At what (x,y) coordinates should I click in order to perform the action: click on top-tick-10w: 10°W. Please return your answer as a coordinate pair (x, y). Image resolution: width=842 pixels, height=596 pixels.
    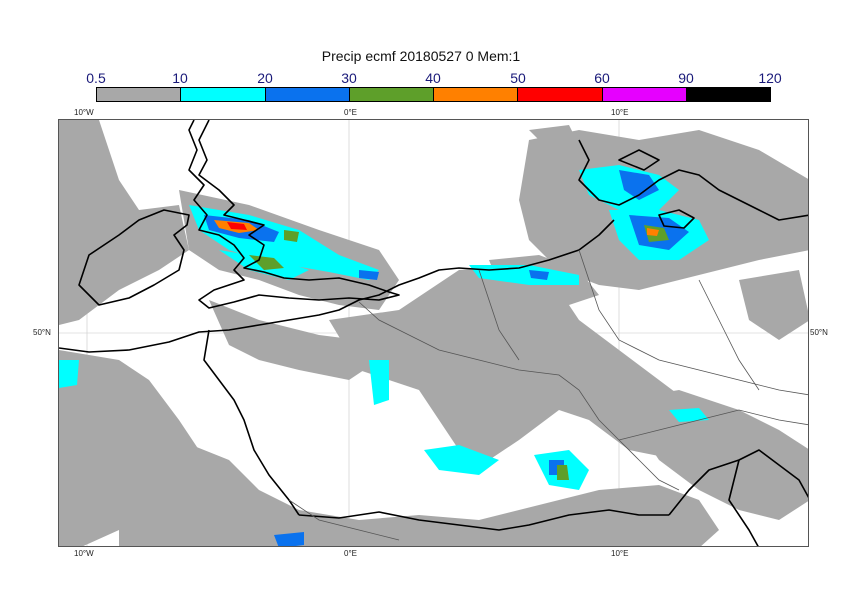
    Looking at the image, I should click on (84, 112).